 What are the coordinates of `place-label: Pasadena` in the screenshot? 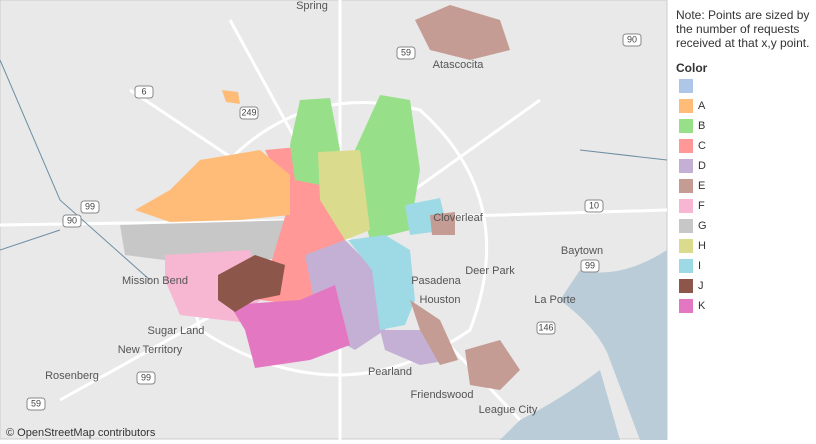 It's located at (436, 281).